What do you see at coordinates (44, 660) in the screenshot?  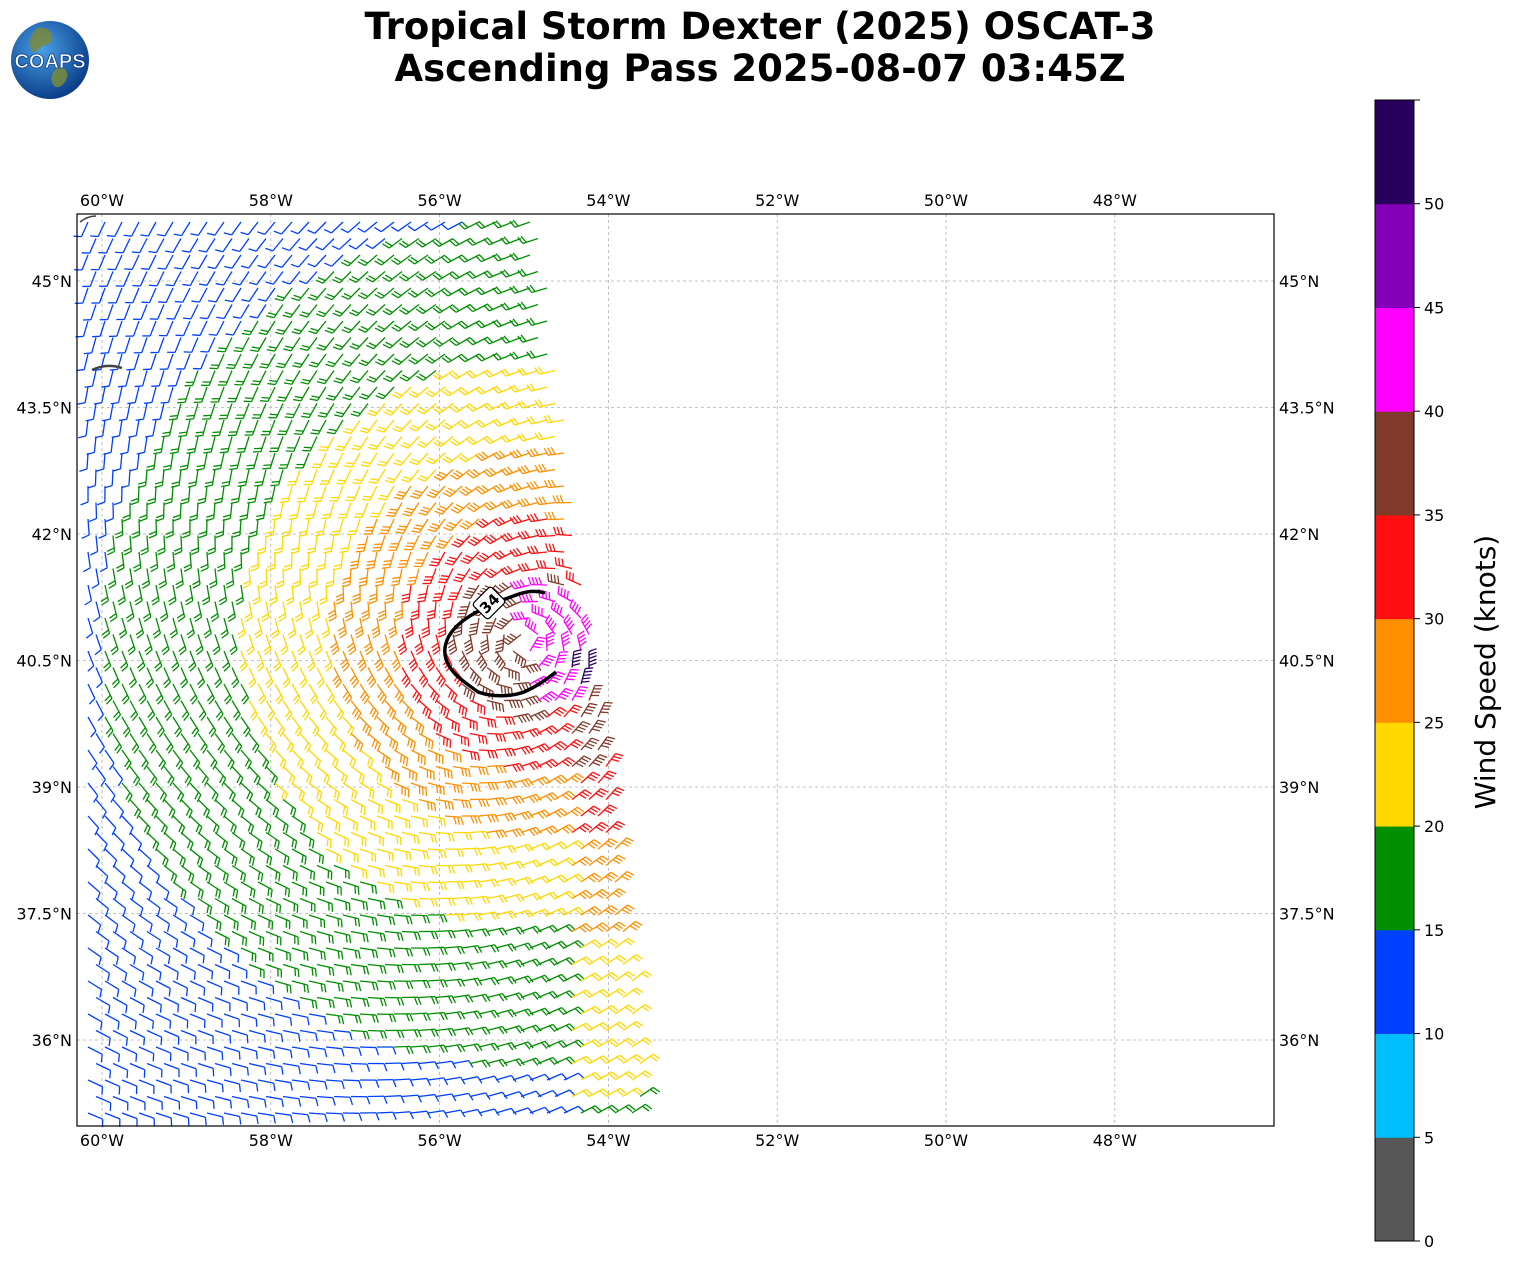 I see `lat-tick-label: 40.5°N` at bounding box center [44, 660].